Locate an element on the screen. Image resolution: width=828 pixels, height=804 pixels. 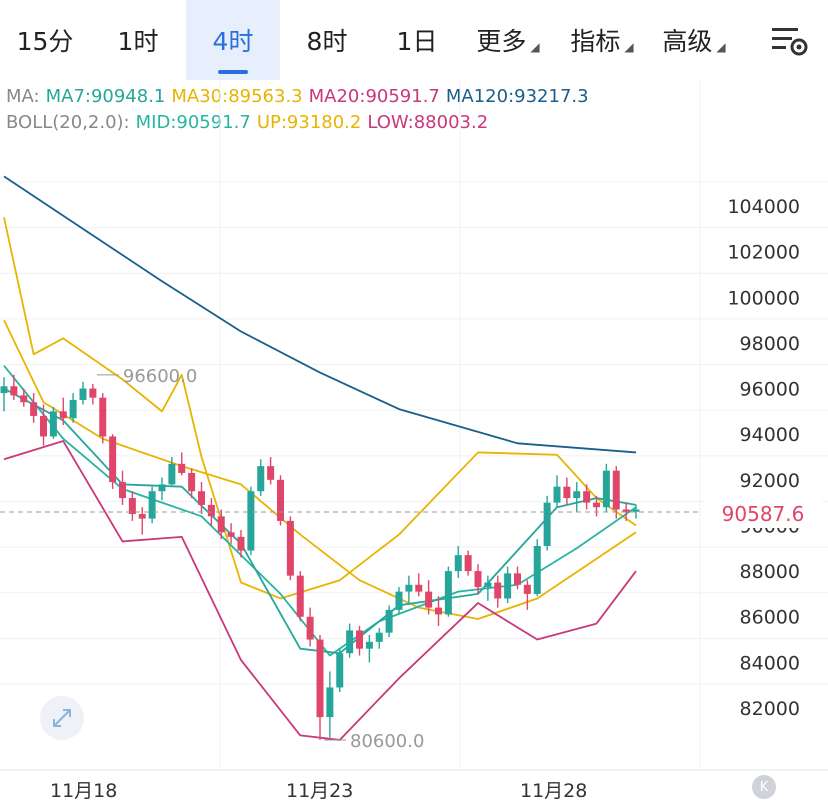
high-marker-label: 96600.0 is located at coordinates (160, 376).